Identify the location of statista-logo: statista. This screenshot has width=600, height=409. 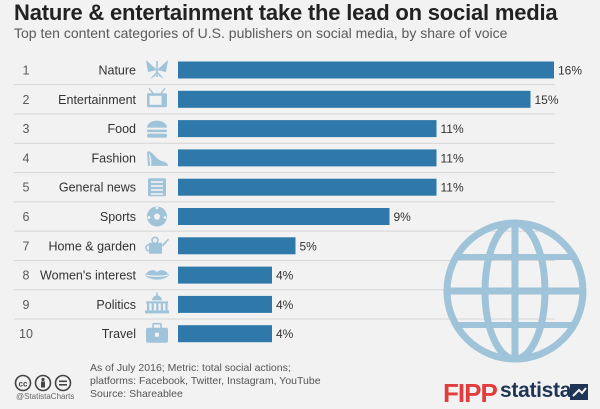
(536, 390).